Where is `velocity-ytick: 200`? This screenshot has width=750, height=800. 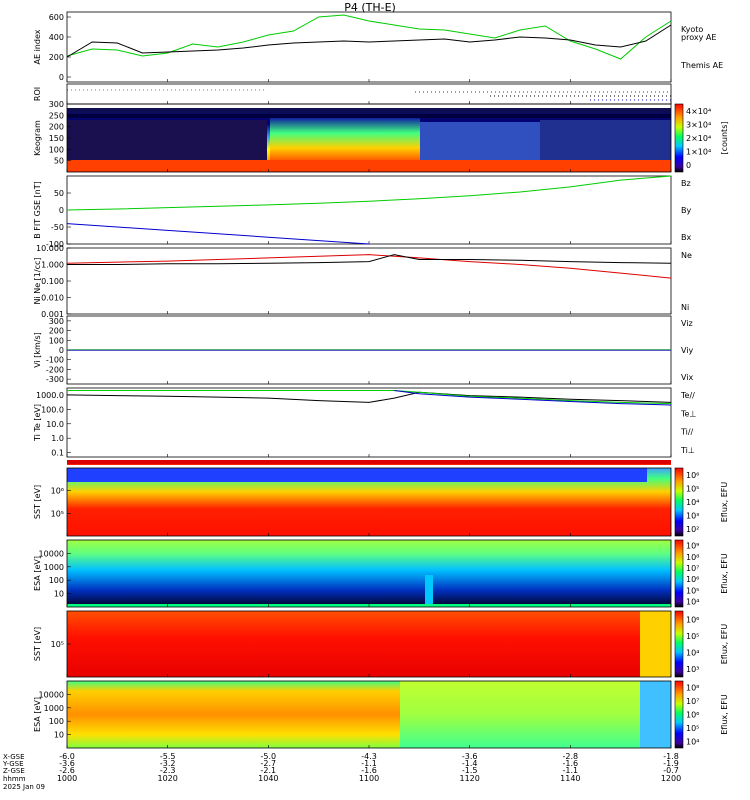 velocity-ytick: 200 is located at coordinates (56, 331).